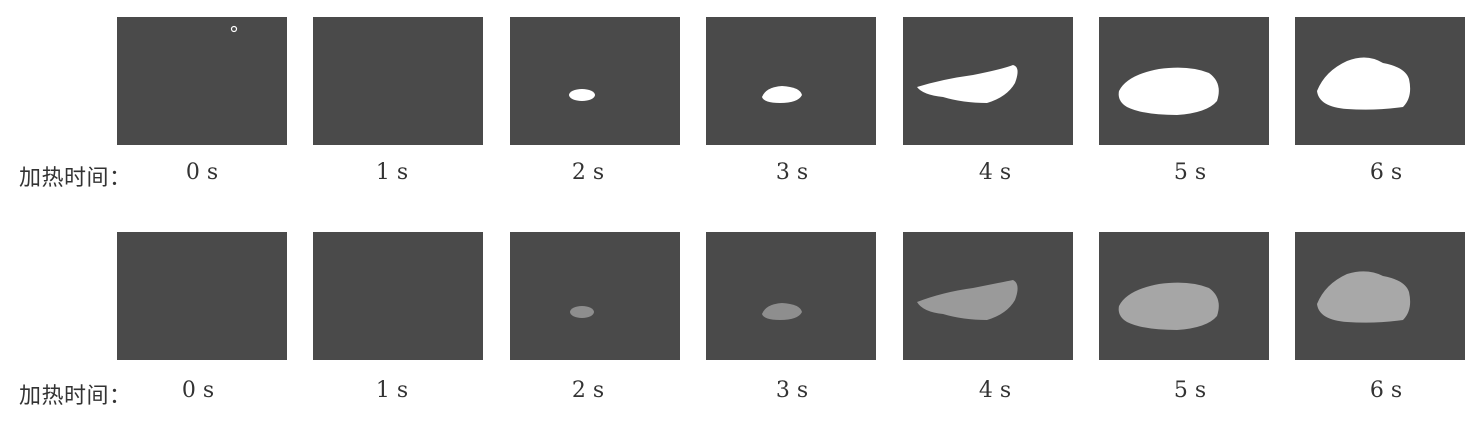 Image resolution: width=1482 pixels, height=422 pixels. I want to click on frame-image-top-1s, so click(398, 81).